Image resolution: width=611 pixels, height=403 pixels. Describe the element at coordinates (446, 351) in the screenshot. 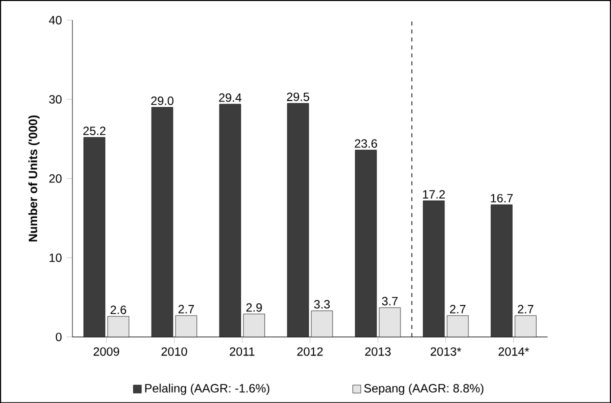

I see `x-tick-label: 2013*` at that location.